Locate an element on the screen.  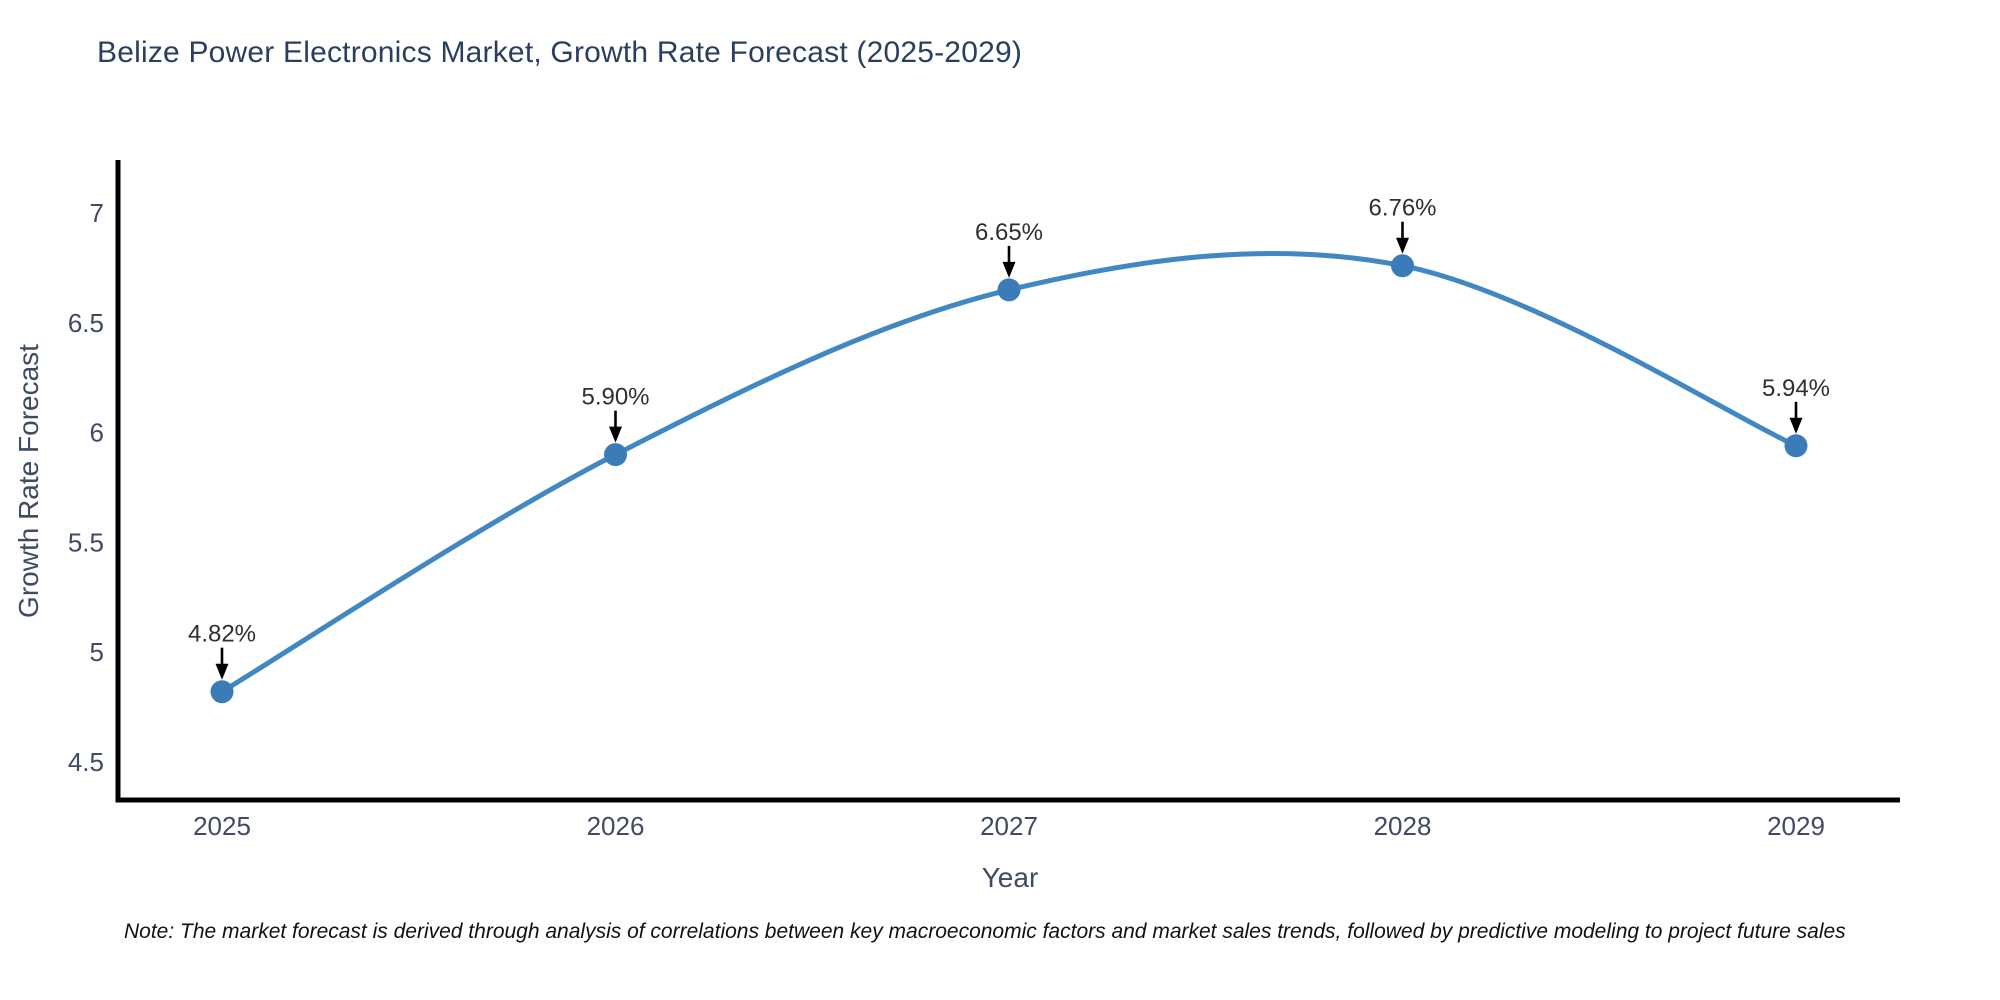
y-axis-tick-label: 7 is located at coordinates (97, 213).